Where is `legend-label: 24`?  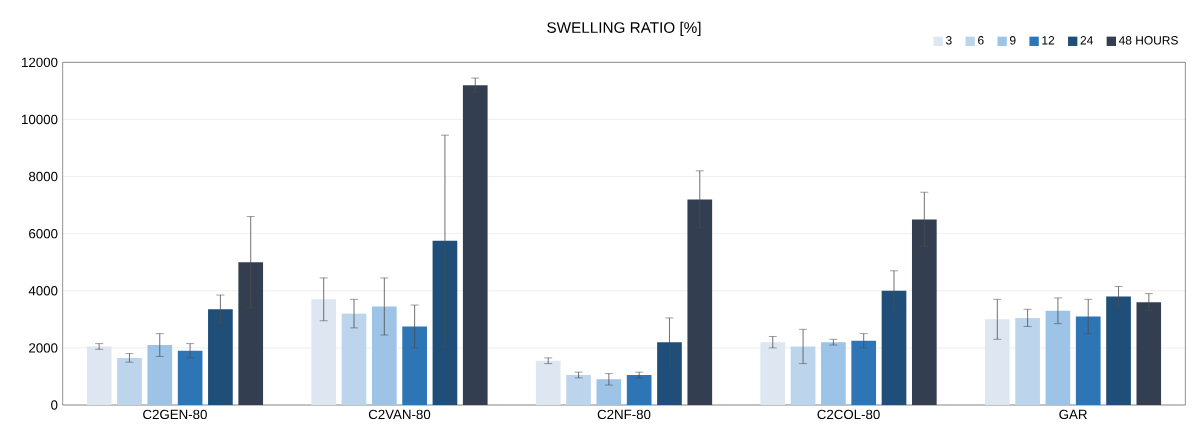 legend-label: 24 is located at coordinates (1086, 40).